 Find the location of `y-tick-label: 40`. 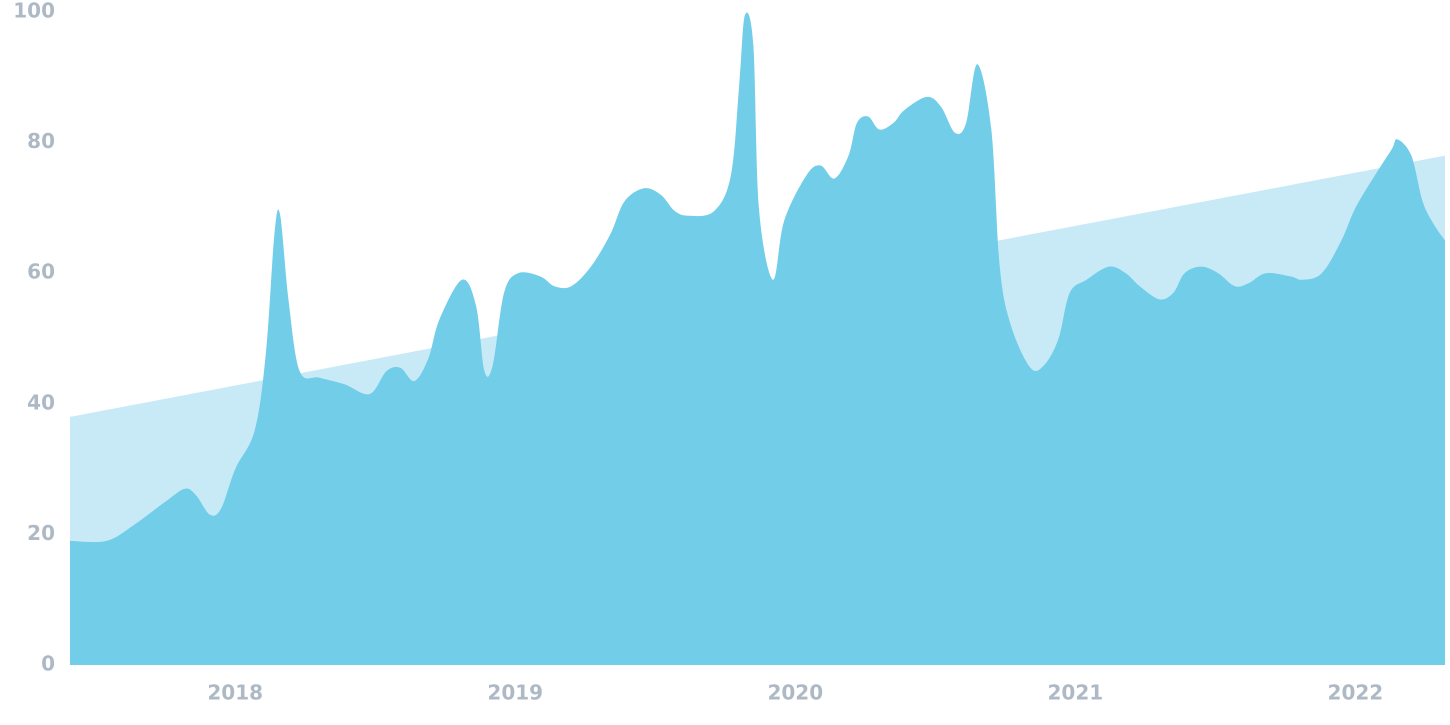

y-tick-label: 40 is located at coordinates (41, 402).